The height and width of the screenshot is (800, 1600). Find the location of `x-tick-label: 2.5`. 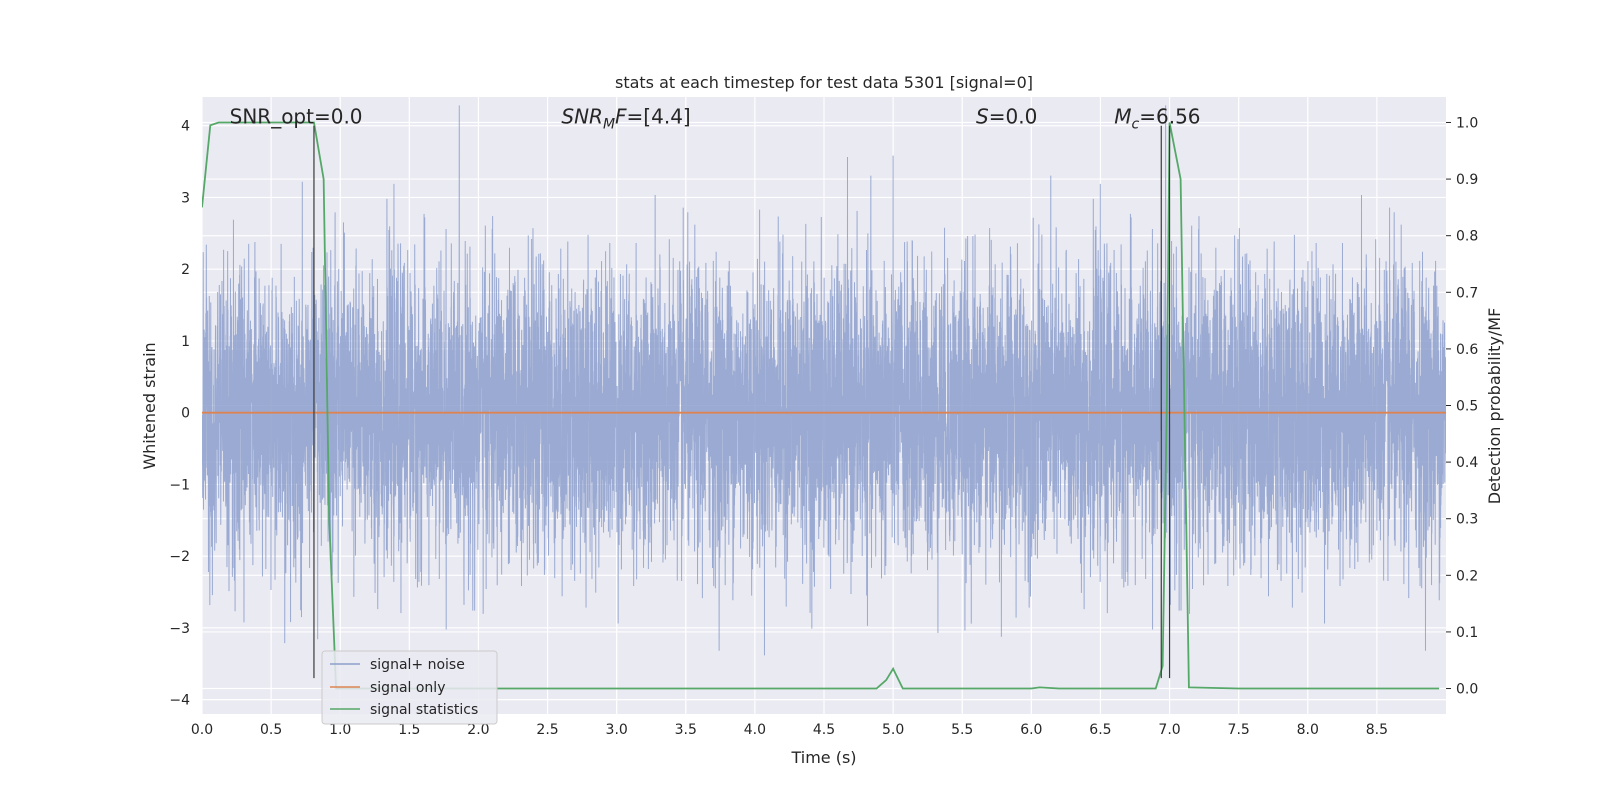

x-tick-label: 2.5 is located at coordinates (547, 730).